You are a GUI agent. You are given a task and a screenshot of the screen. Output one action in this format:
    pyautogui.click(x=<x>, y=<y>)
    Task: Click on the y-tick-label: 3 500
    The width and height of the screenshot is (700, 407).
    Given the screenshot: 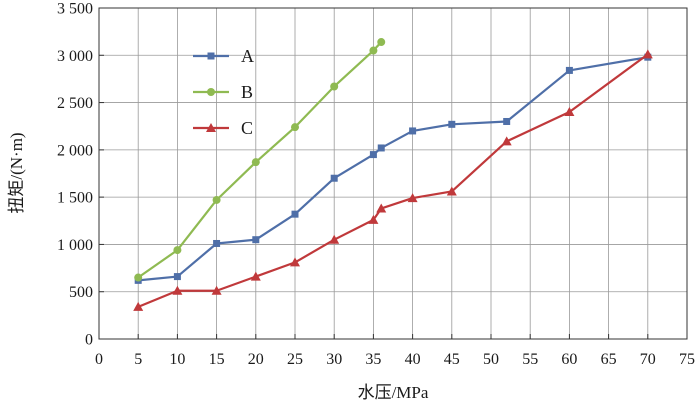 What is the action you would take?
    pyautogui.click(x=75, y=9)
    